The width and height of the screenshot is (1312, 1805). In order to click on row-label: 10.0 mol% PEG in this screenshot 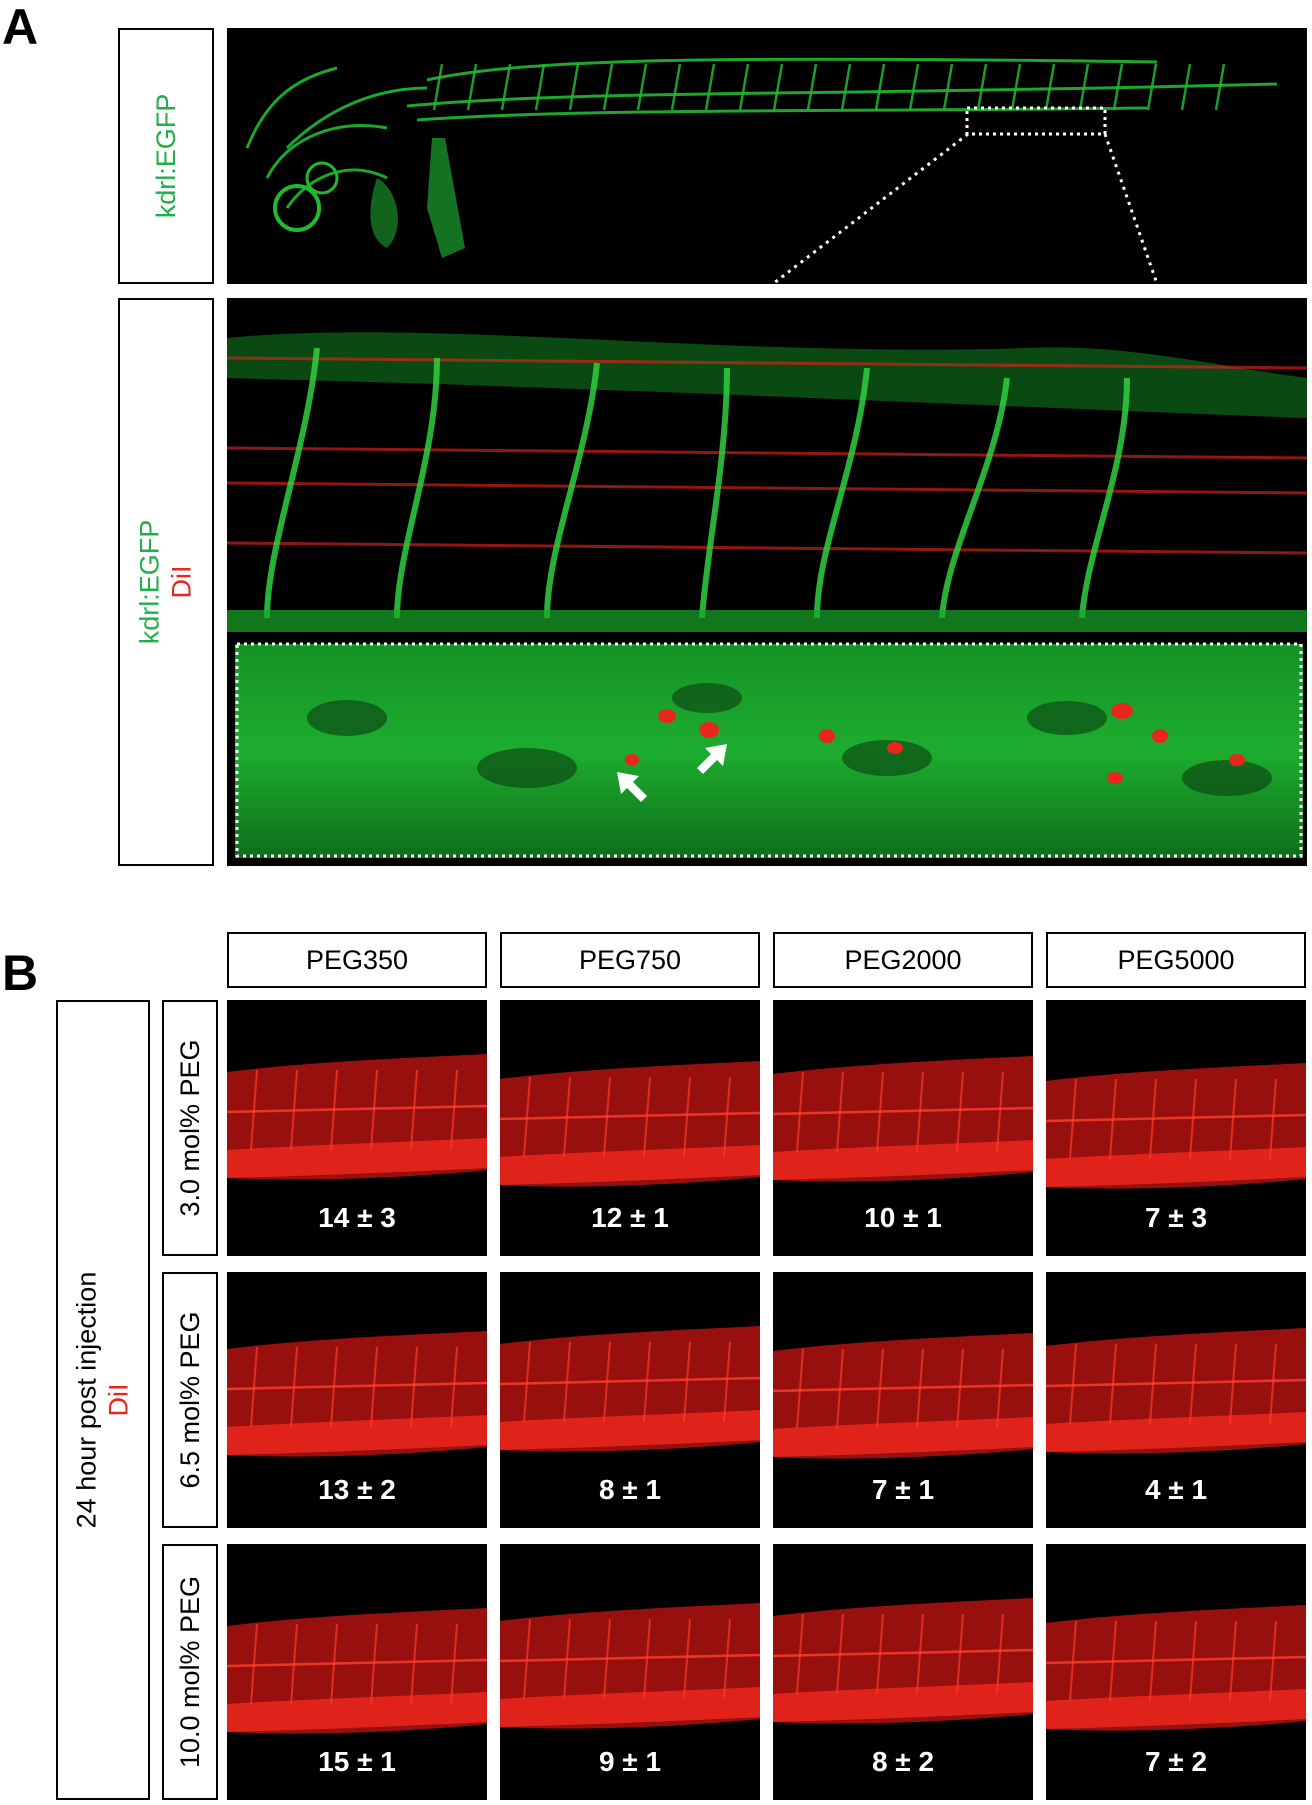, I will do `click(189, 1672)`.